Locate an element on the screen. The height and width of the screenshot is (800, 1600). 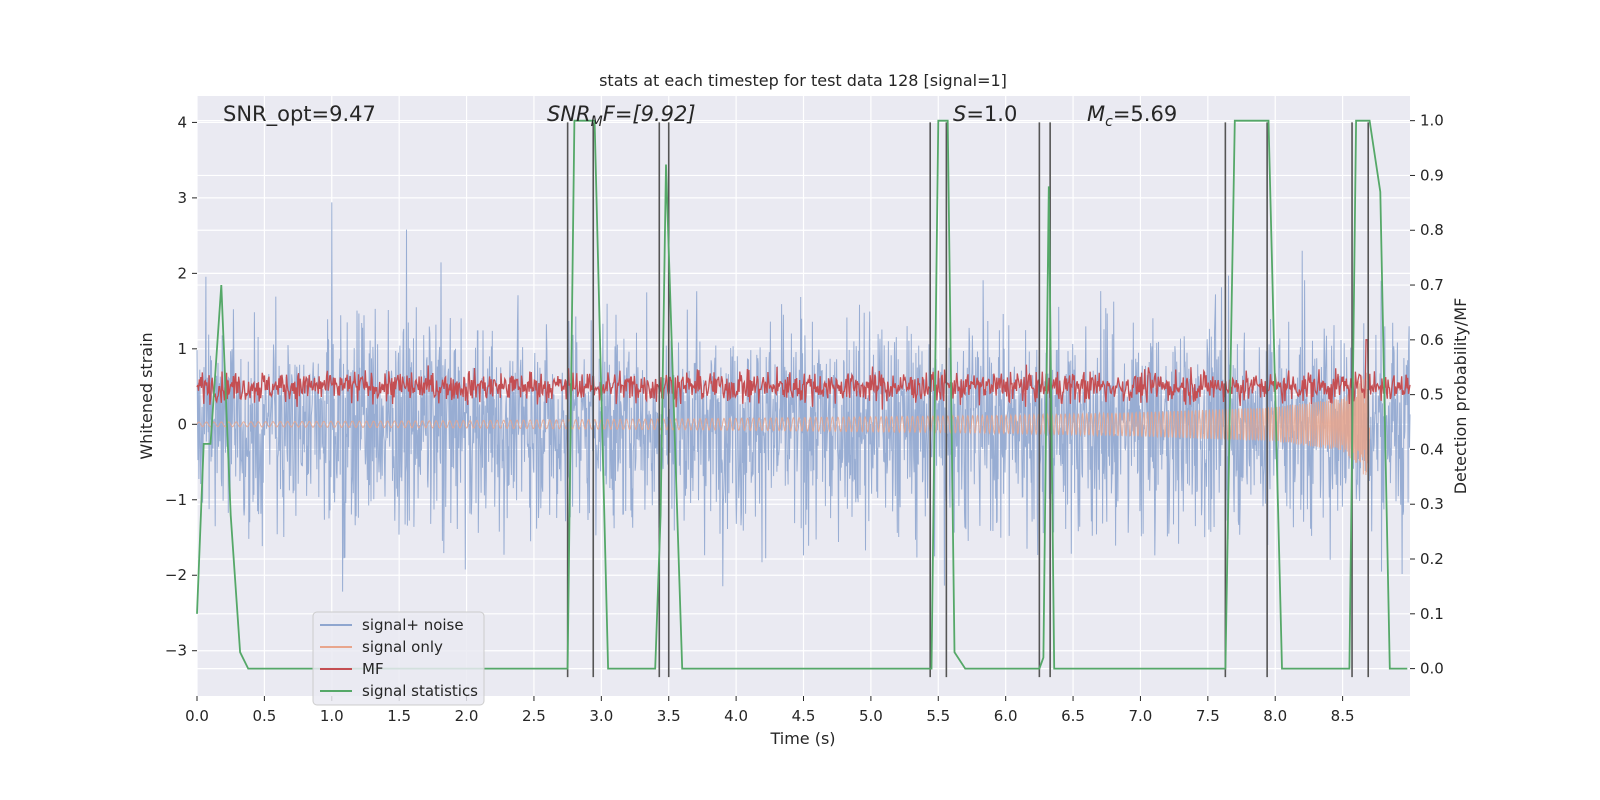
y-right-tick-label: 0.5 is located at coordinates (1432, 395).